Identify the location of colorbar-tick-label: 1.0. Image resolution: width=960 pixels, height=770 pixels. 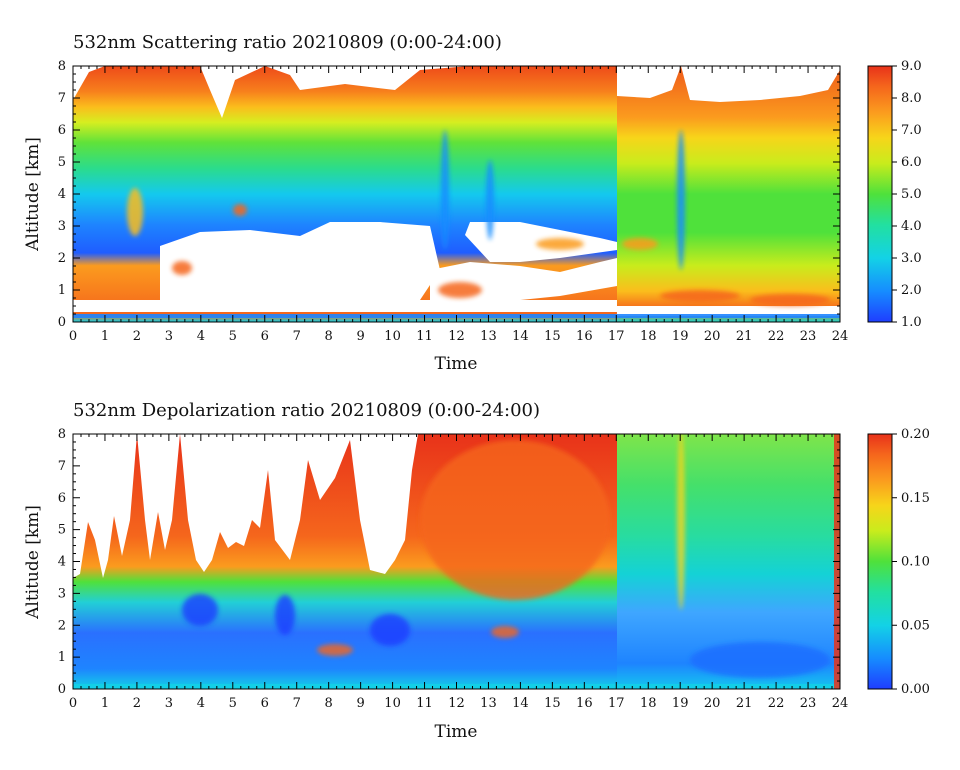
(911, 322).